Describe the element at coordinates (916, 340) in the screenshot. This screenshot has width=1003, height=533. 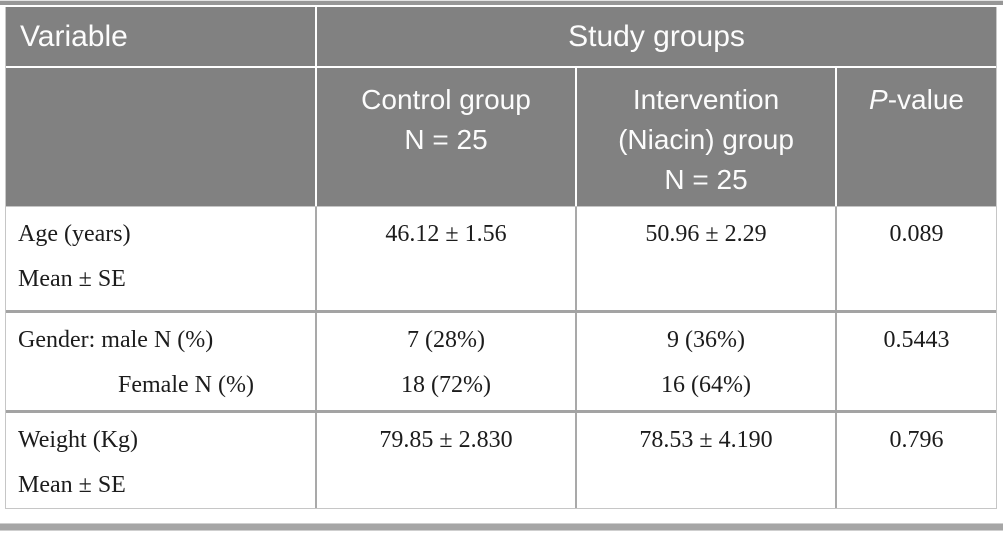
I see `gender-p-value: 0.5443` at that location.